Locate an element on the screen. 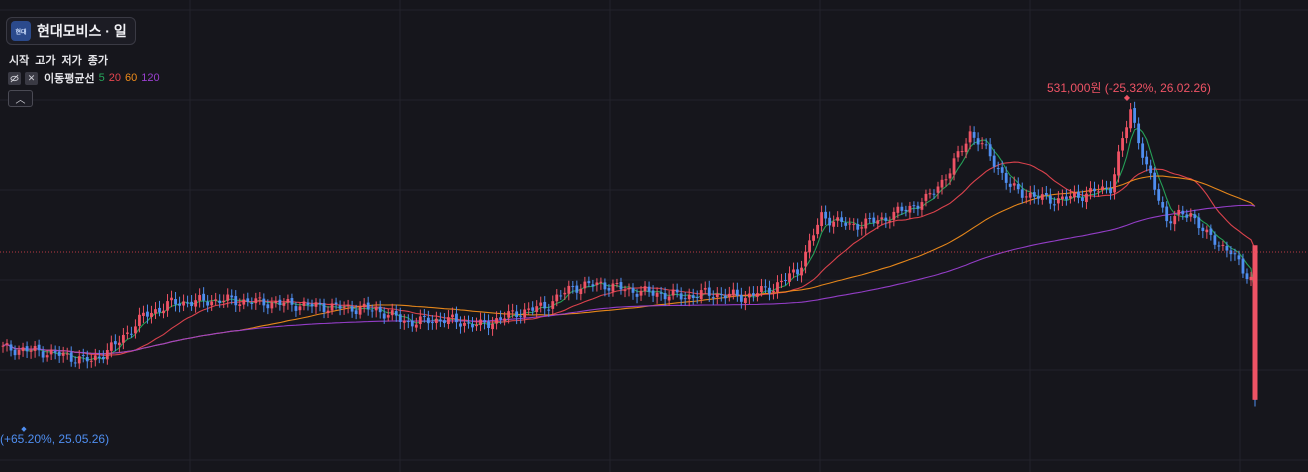 The width and height of the screenshot is (1308, 472). stock-logo: 현대 is located at coordinates (21, 31).